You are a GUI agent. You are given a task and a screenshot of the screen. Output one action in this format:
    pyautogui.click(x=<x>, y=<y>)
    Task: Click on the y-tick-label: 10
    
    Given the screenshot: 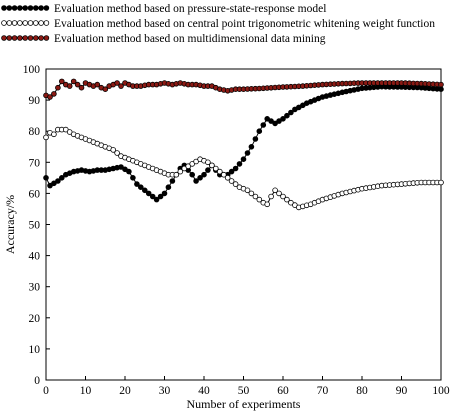 What is the action you would take?
    pyautogui.click(x=35, y=350)
    